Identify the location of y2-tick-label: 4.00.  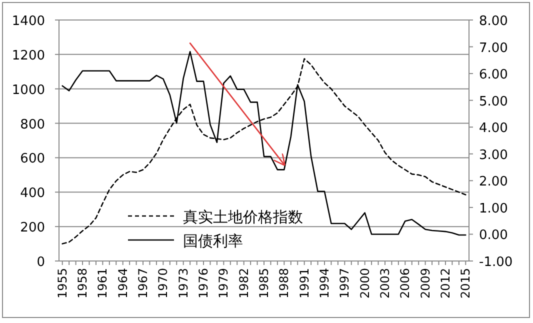
(493, 128).